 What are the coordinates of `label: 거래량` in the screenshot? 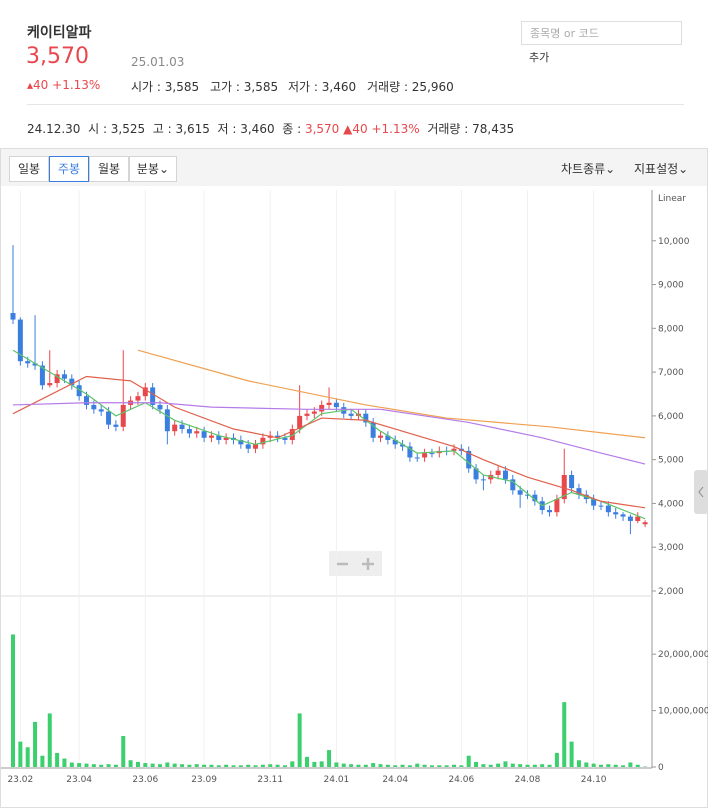 It's located at (444, 129).